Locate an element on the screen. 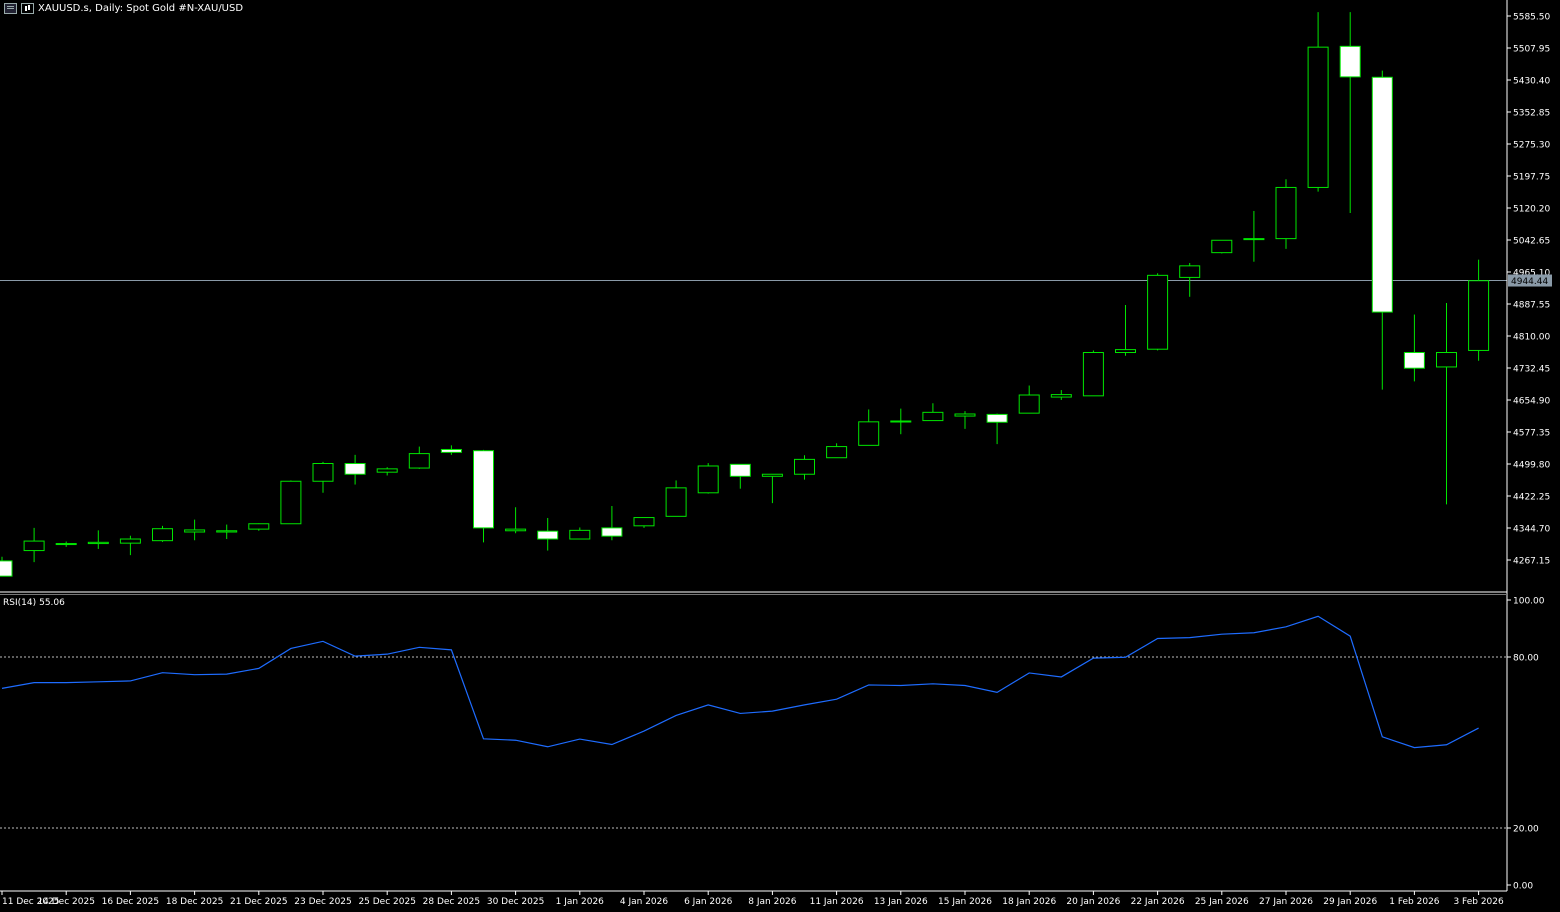  time-tick-label: 1 Feb 2026 is located at coordinates (1414, 902).